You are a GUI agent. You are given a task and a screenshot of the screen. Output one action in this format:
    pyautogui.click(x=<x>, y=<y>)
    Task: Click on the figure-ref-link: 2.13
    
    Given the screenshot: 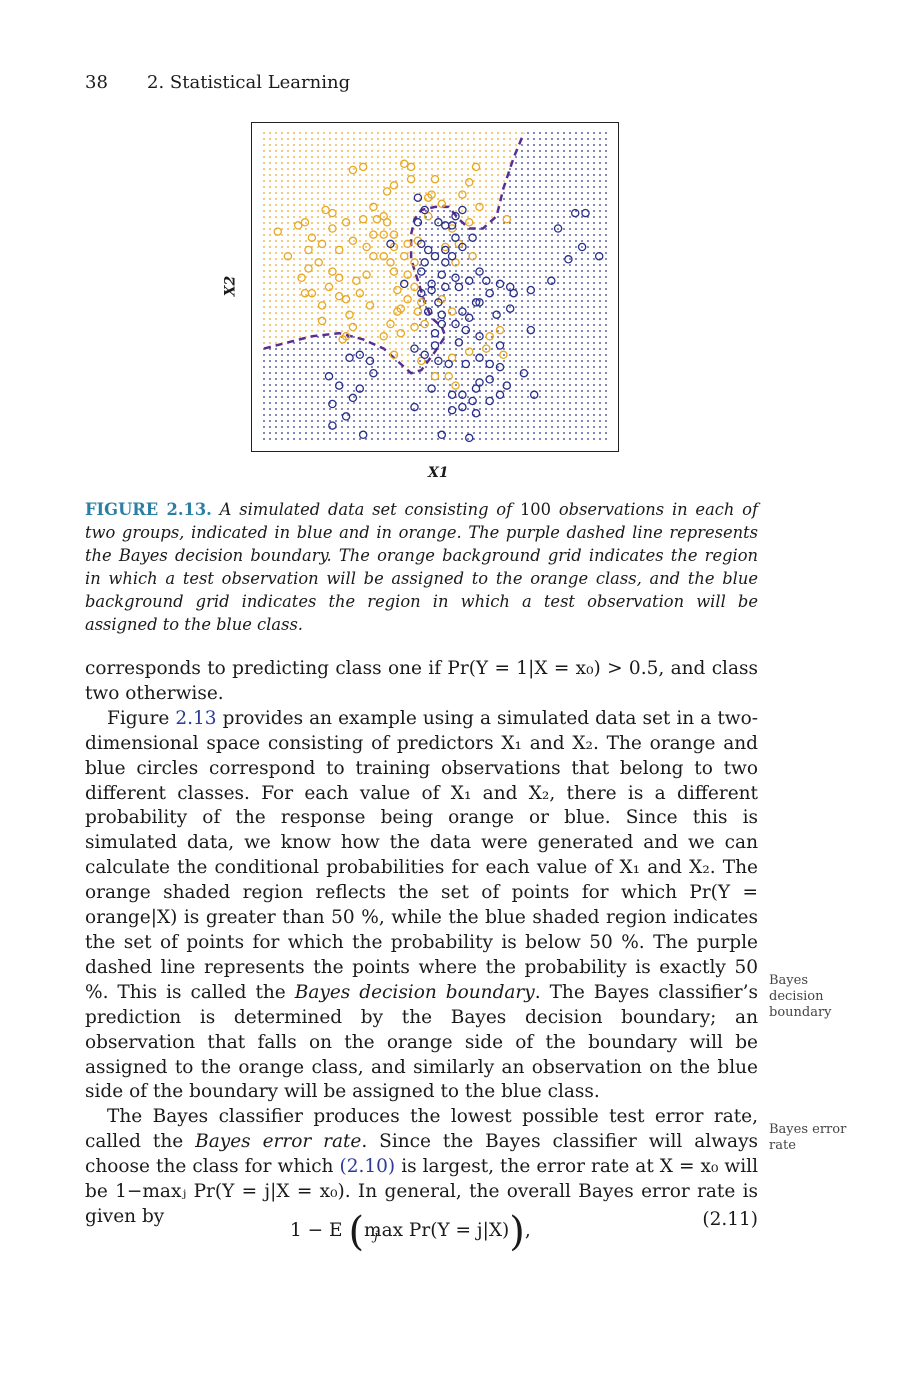 What is the action you would take?
    pyautogui.click(x=196, y=718)
    